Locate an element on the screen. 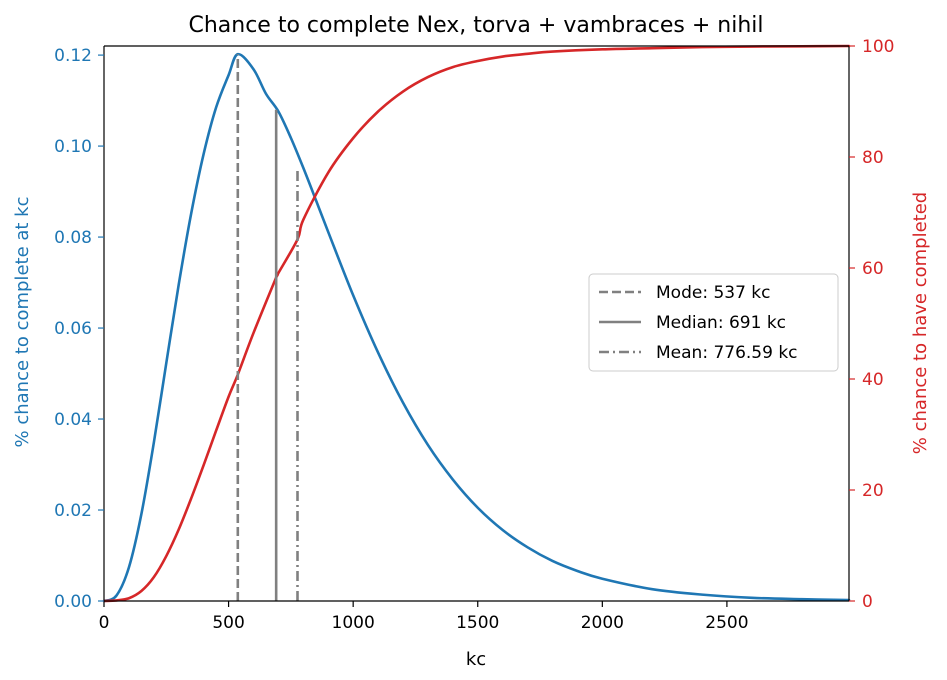 The image size is (947, 680). y-left-tick-label: 0.06 is located at coordinates (73, 329).